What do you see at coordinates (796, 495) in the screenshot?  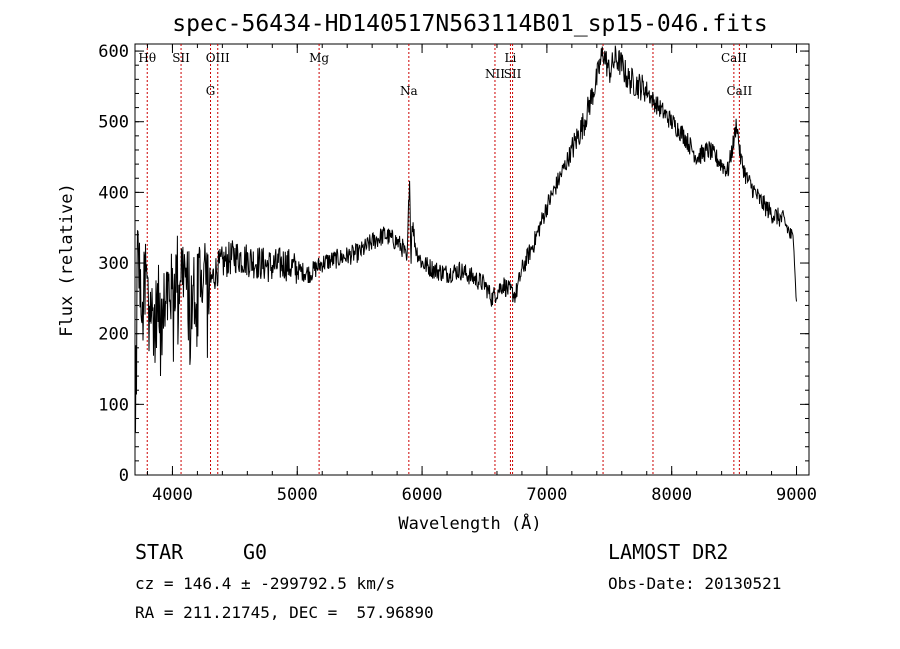 I see `x-tick-label: 9000` at bounding box center [796, 495].